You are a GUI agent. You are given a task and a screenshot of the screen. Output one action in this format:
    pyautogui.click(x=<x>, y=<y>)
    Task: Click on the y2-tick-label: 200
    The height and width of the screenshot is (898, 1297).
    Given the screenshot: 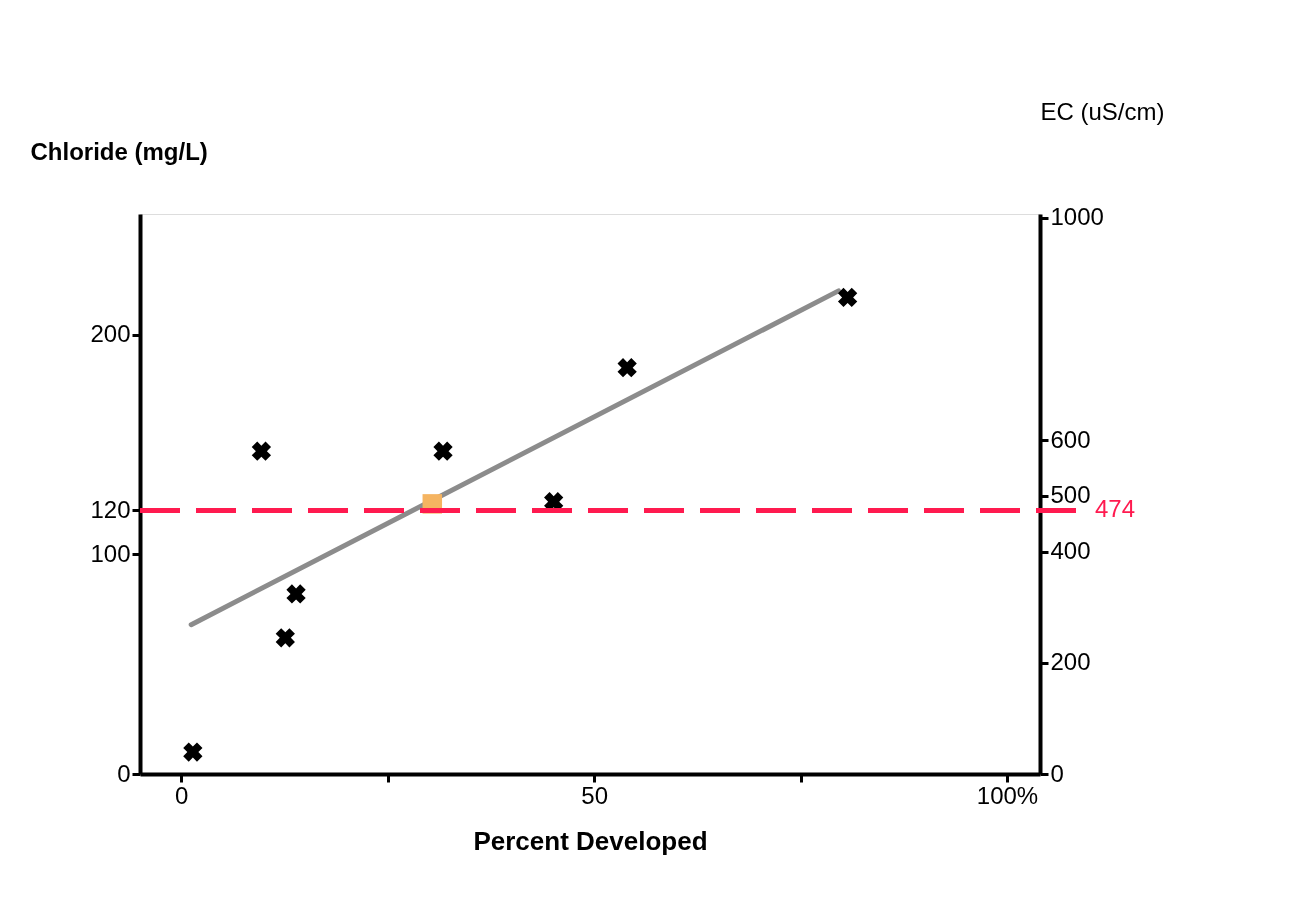 What is the action you would take?
    pyautogui.click(x=1070, y=662)
    